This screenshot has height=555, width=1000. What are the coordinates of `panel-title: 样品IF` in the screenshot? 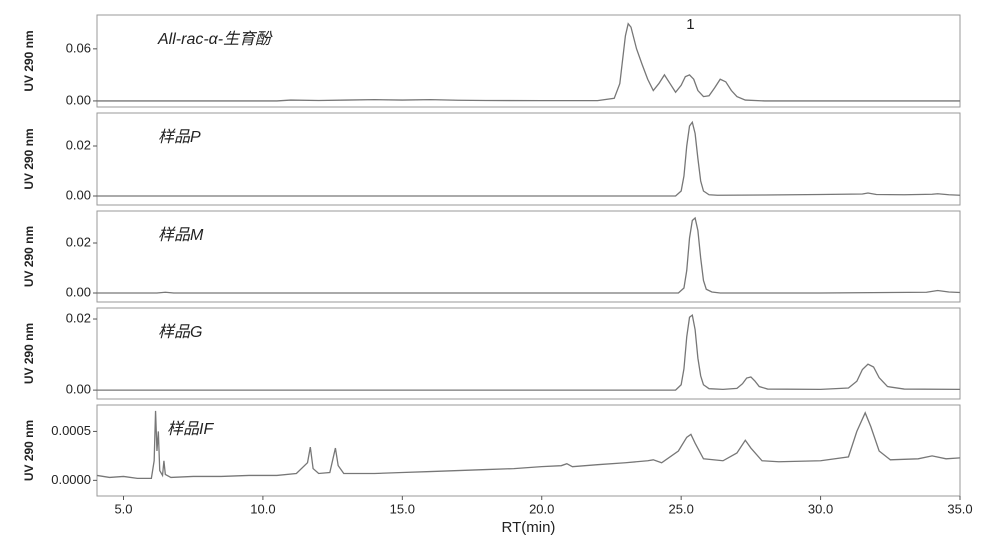 It's located at (190, 429).